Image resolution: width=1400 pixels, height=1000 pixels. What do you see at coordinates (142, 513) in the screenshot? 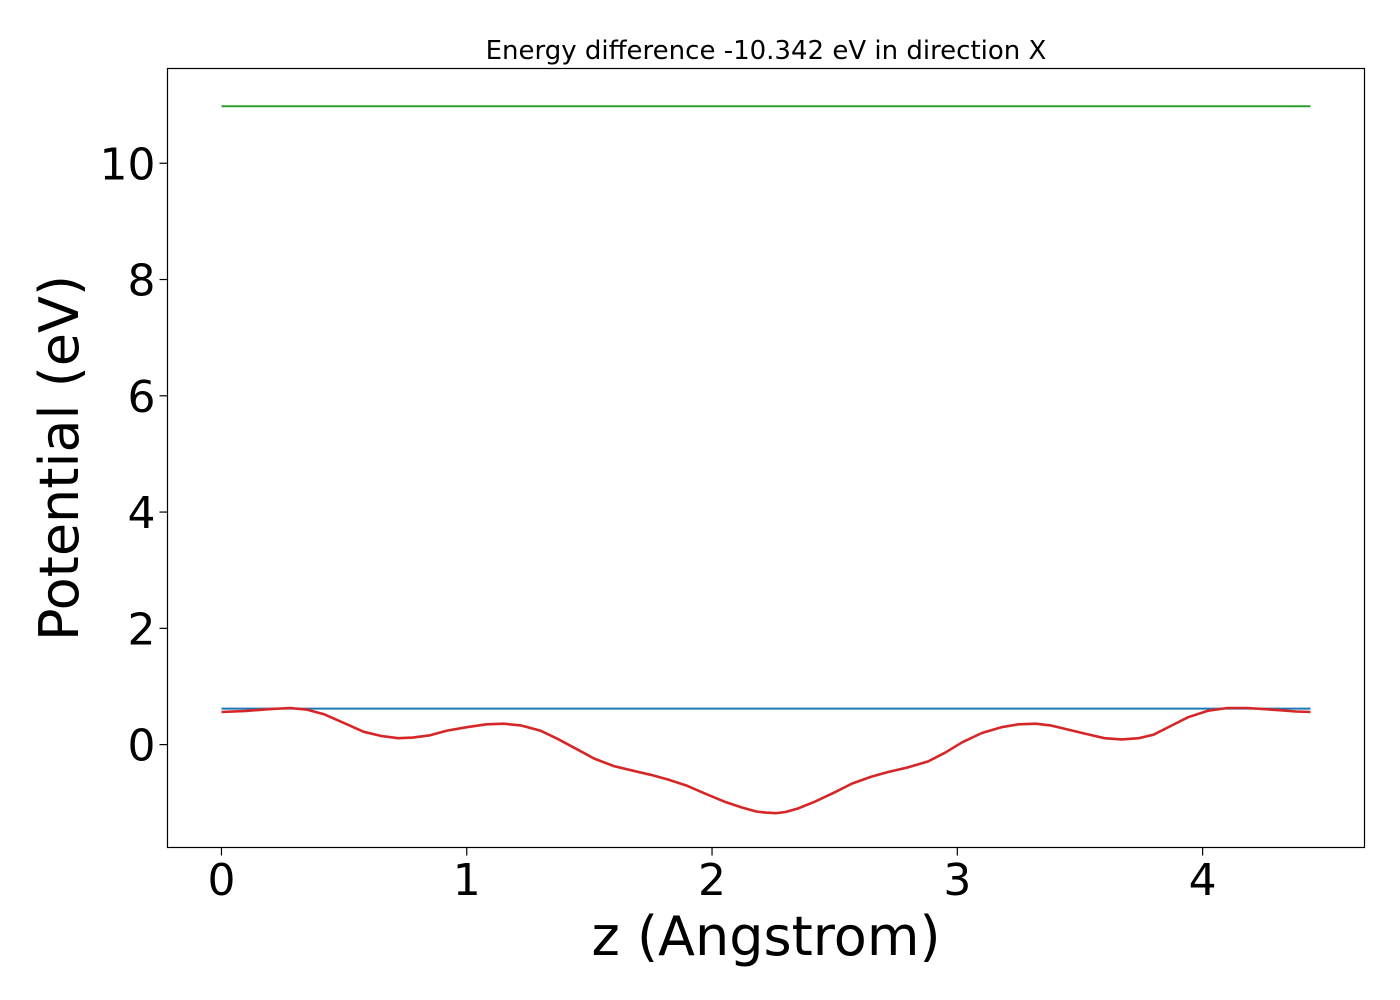
I see `y-tick-label: 4` at bounding box center [142, 513].